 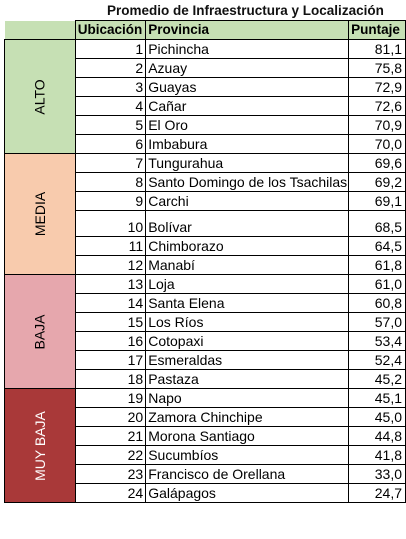 I want to click on table-row: 6 Imbabura 70,0, so click(x=205, y=144).